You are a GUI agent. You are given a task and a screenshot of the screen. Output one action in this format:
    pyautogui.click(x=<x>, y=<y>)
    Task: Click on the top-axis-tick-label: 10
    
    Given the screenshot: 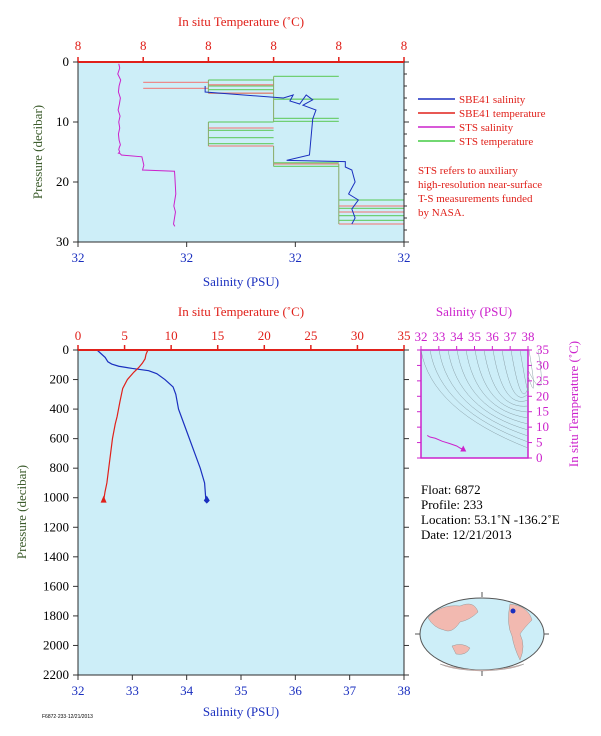 What is the action you would take?
    pyautogui.click(x=171, y=335)
    